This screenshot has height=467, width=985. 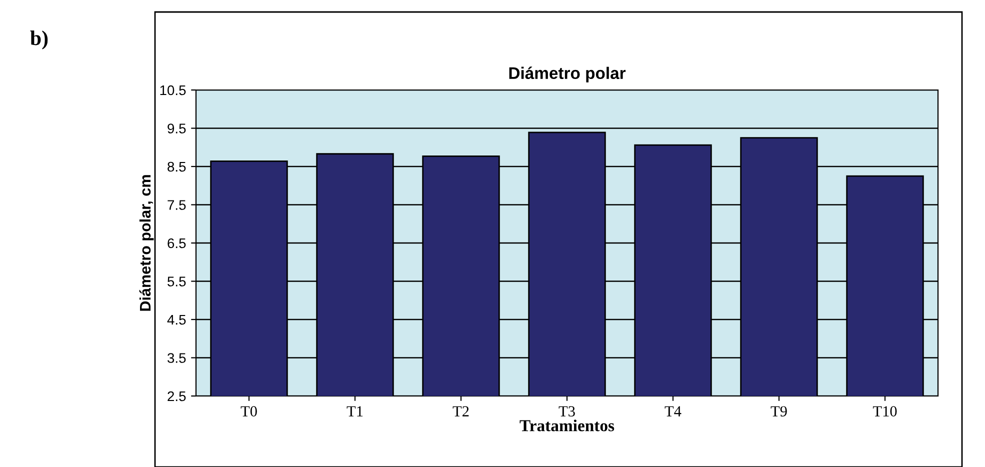 I want to click on y-tick-label: 7.5, so click(x=177, y=205).